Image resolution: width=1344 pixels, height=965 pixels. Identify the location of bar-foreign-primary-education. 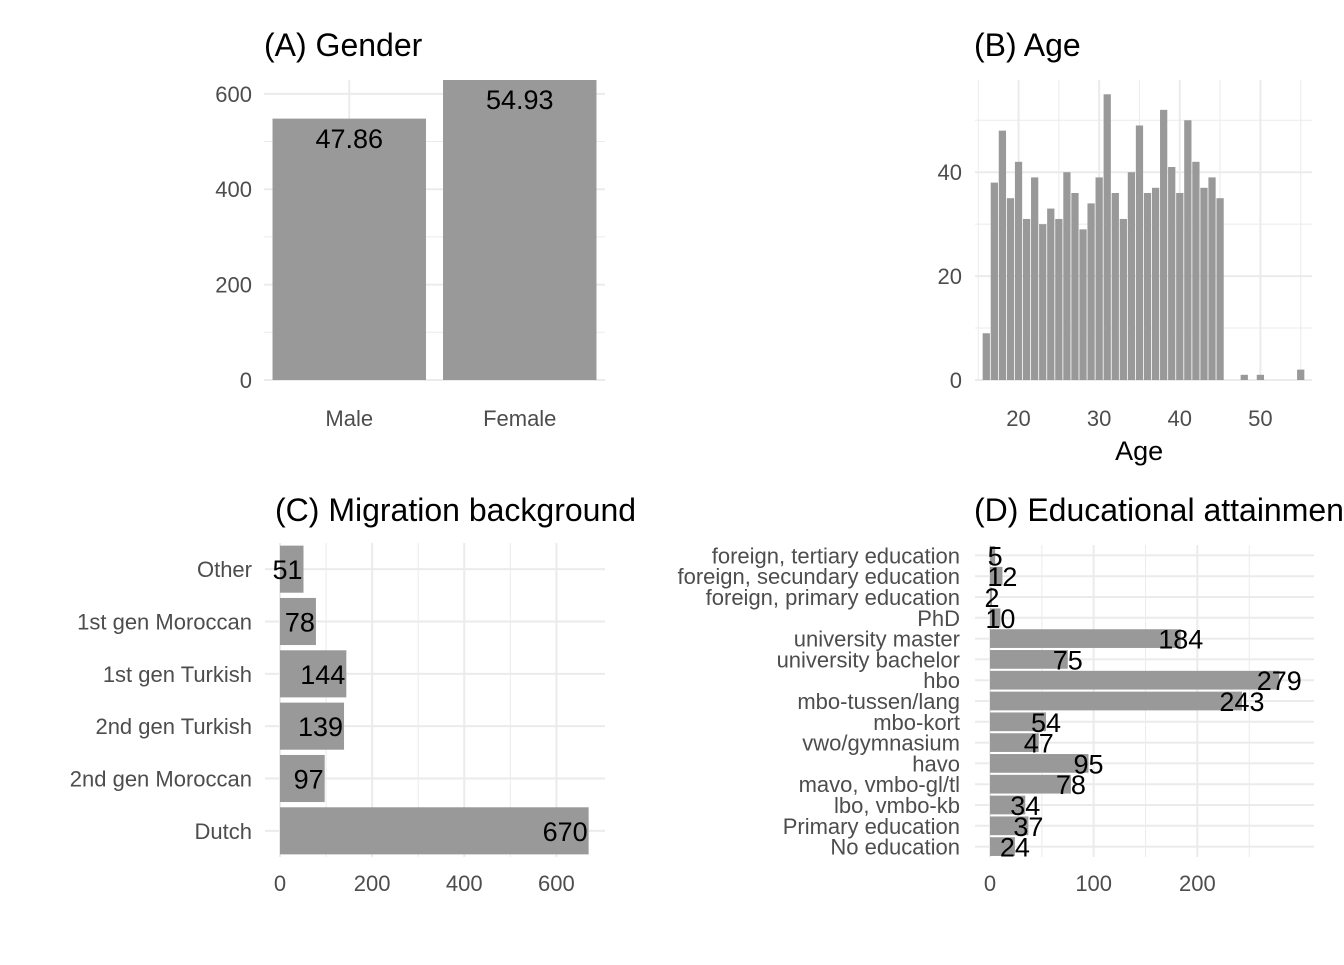
(991, 597).